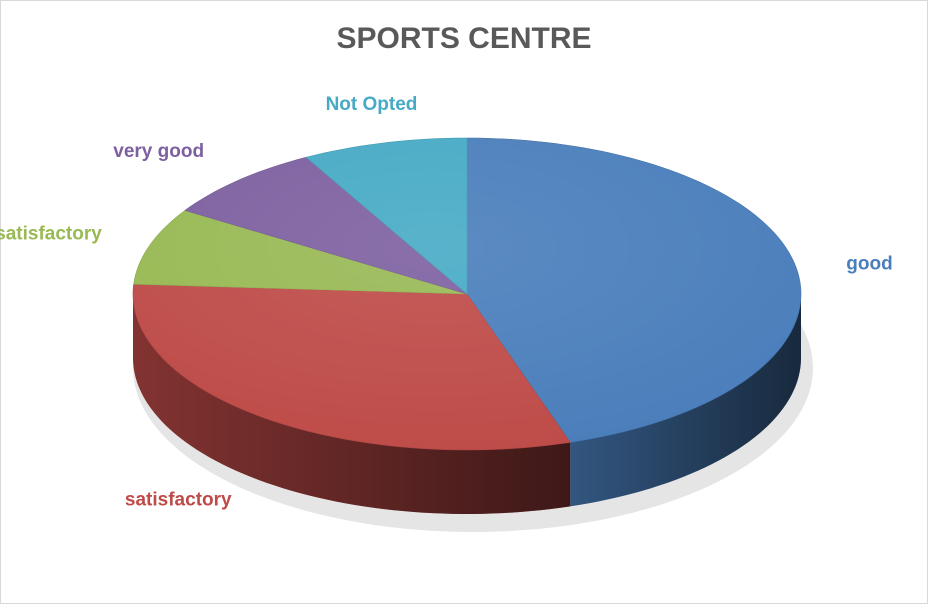  Describe the element at coordinates (178, 499) in the screenshot. I see `slice-label-satisfactory: satisfactory` at that location.